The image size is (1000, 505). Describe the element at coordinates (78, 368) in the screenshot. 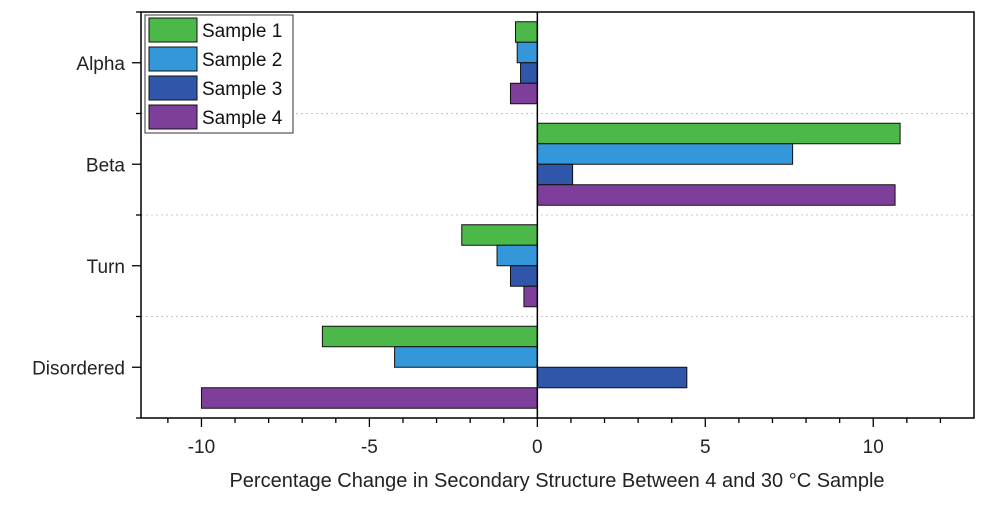

I see `y-tick-label: Disordered` at that location.